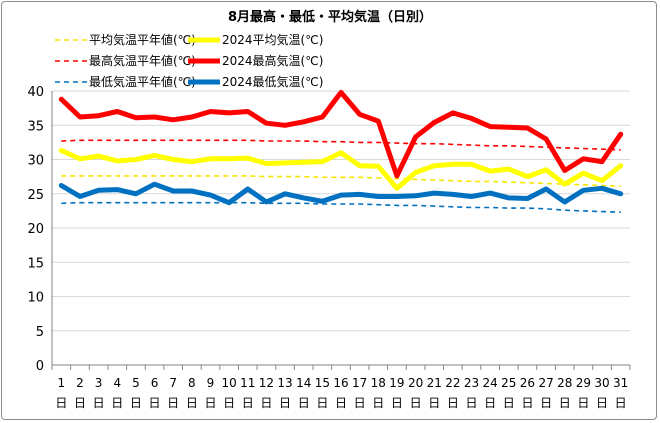  What do you see at coordinates (62, 383) in the screenshot?
I see `x-tick-label: 1` at bounding box center [62, 383].